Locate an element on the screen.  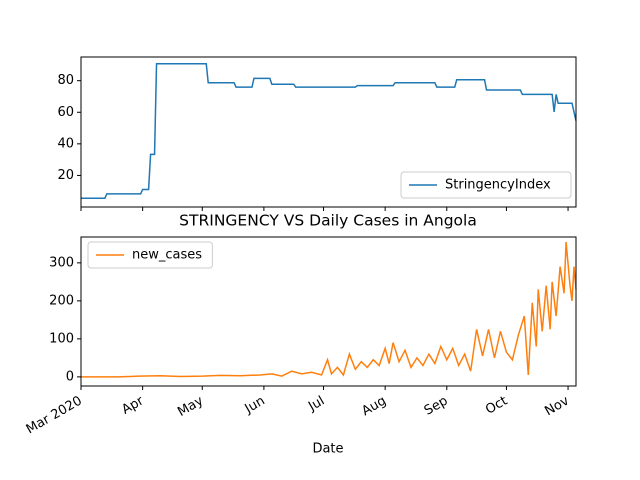
x-tick-label: Jun is located at coordinates (255, 406).